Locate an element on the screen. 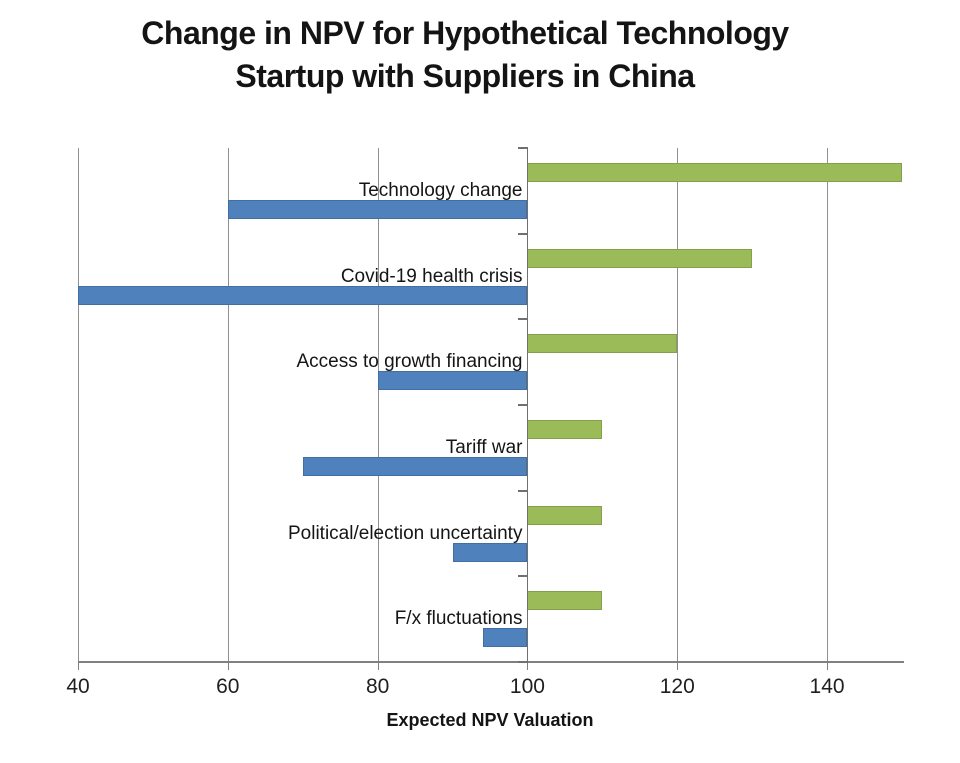 The height and width of the screenshot is (763, 960). x-tick-label-100: 100 is located at coordinates (527, 686).